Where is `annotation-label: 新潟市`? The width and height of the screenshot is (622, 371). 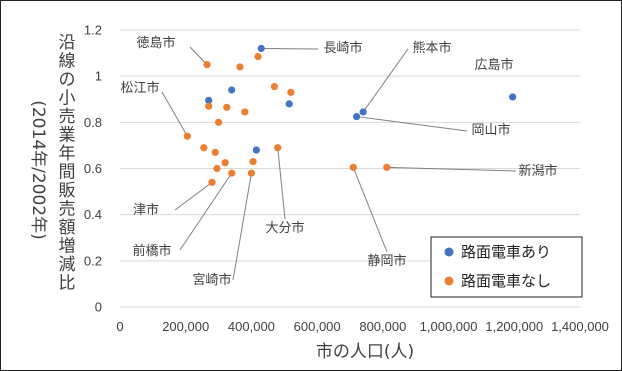 annotation-label: 新潟市 is located at coordinates (537, 171).